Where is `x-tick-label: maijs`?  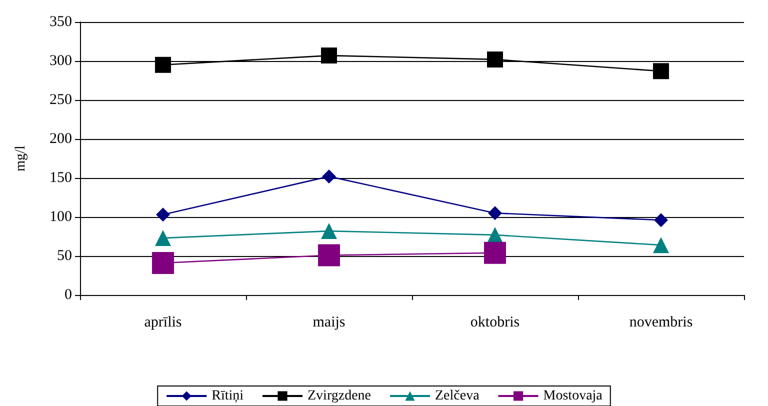
x-tick-label: maijs is located at coordinates (329, 322).